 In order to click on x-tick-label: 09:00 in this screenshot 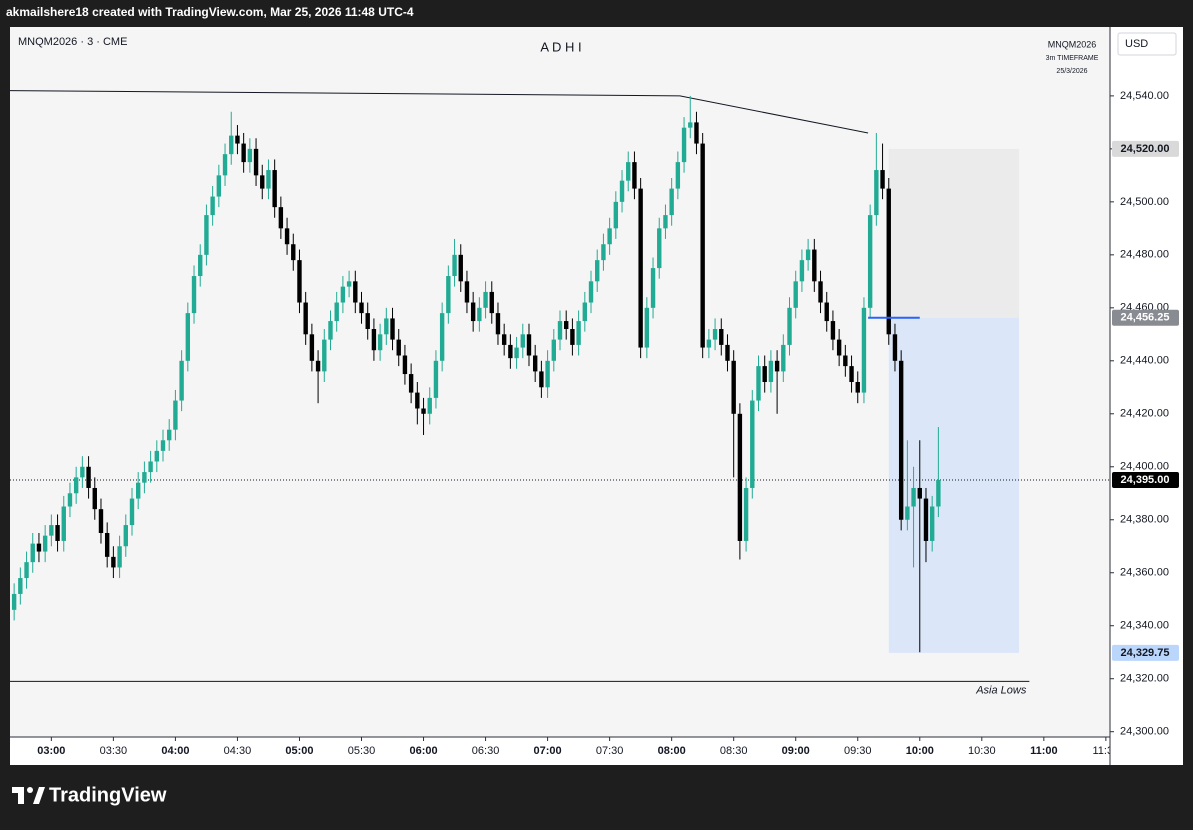, I will do `click(796, 751)`.